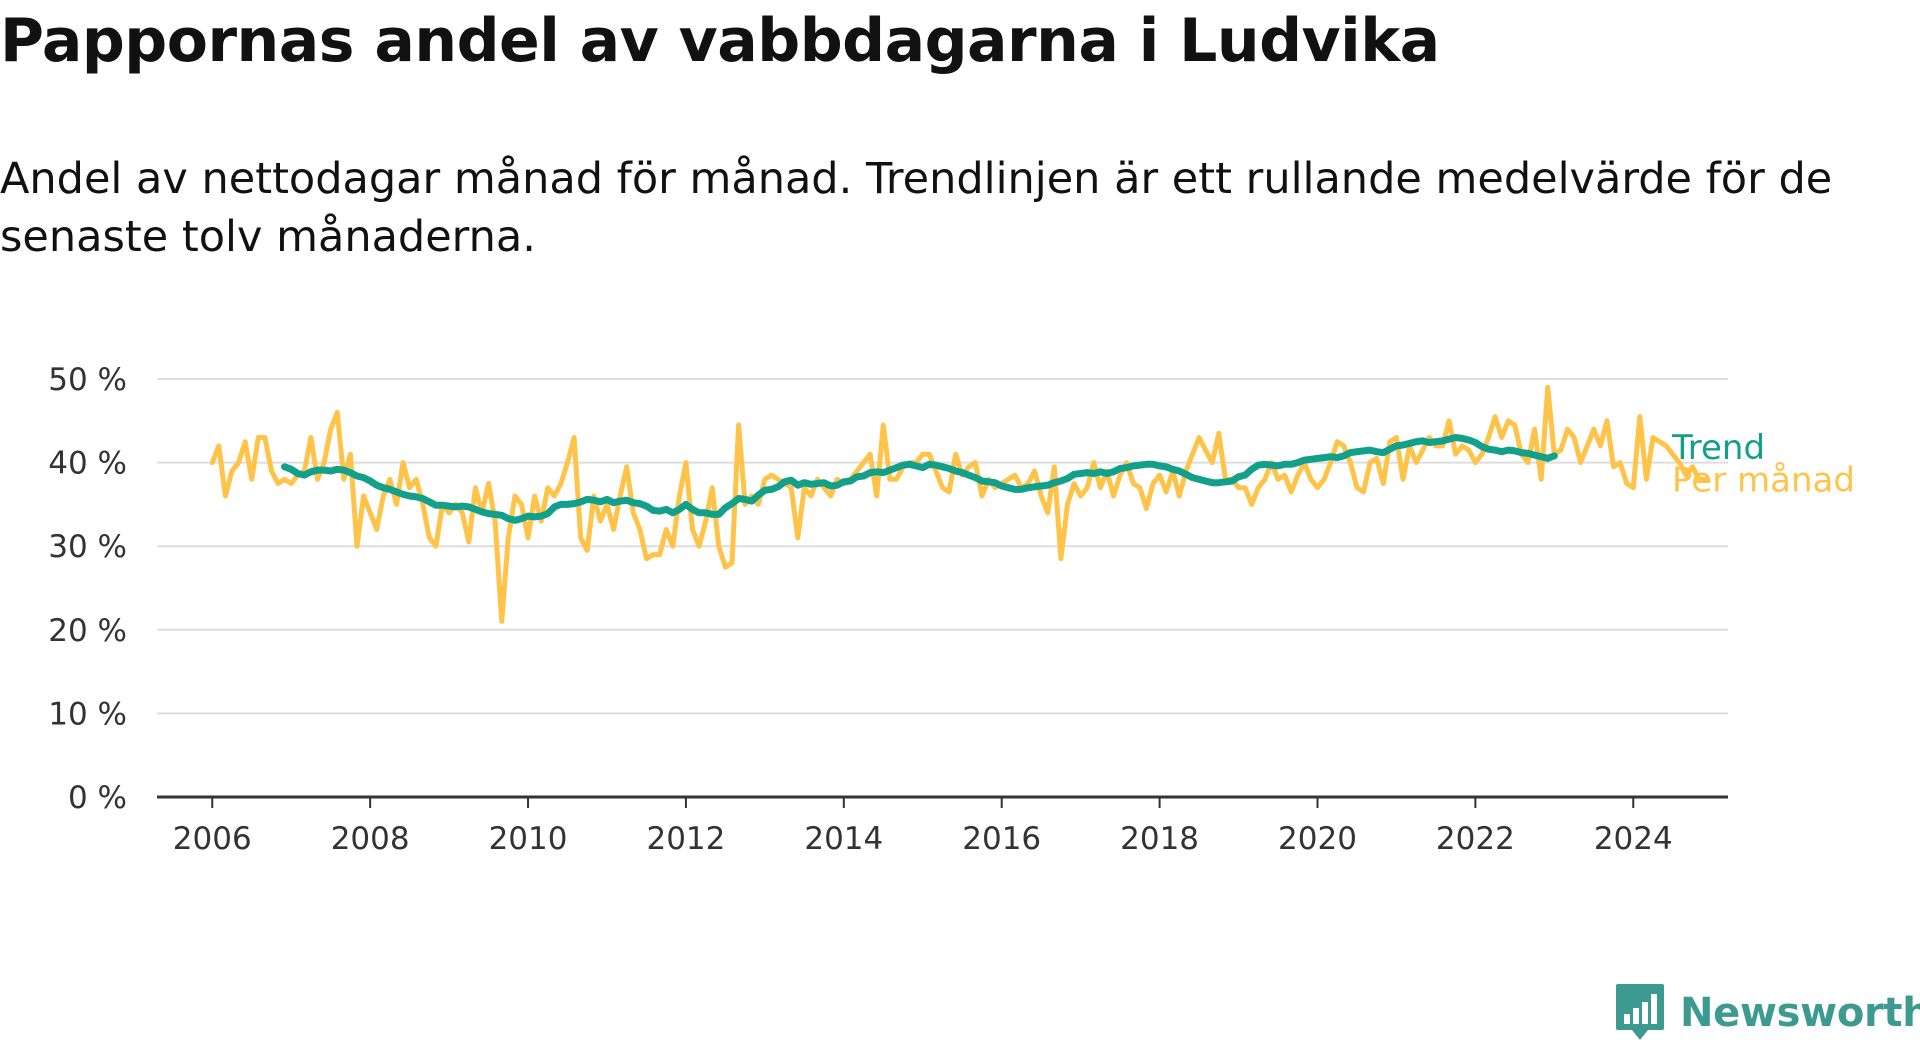 The width and height of the screenshot is (1920, 1044). Describe the element at coordinates (942, 826) in the screenshot. I see `x-axis: 2006 2008 2010 2012 2014 2016 2018 2020 2022 2024` at that location.